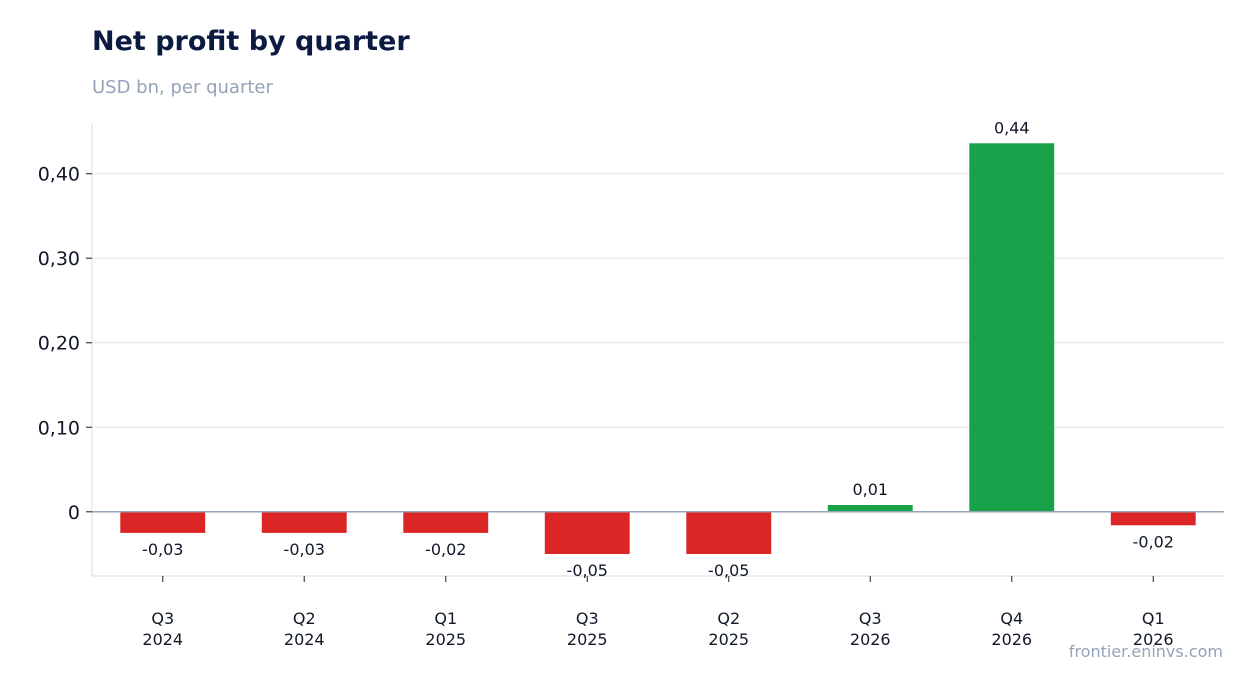  I want to click on data-label: 0,44, so click(1012, 127).